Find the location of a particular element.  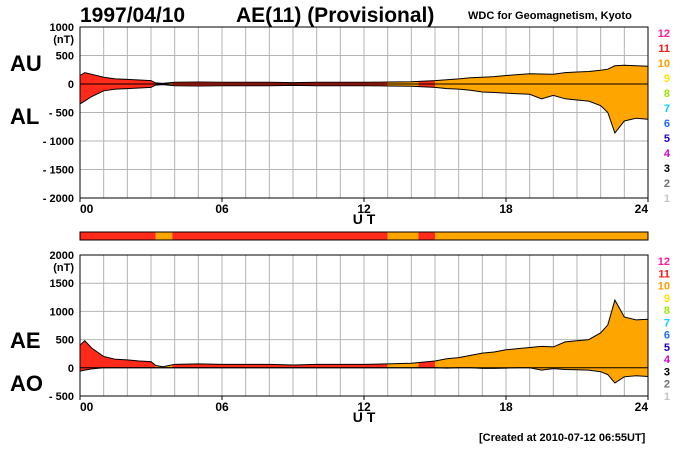

series-line-al is located at coordinates (364, 109).